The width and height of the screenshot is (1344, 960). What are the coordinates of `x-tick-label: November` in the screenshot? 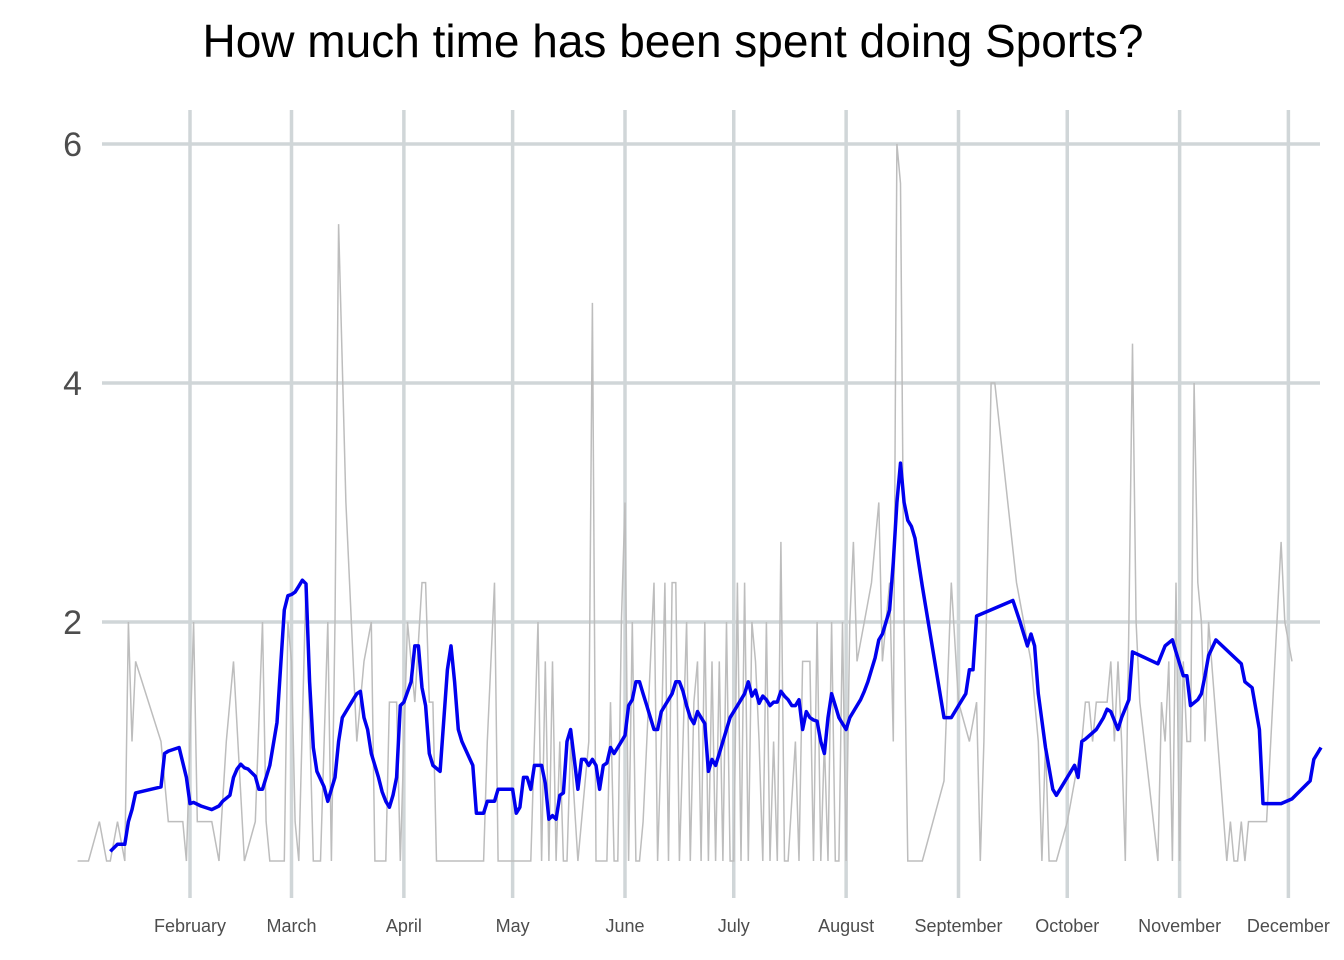 It's located at (1179, 926).